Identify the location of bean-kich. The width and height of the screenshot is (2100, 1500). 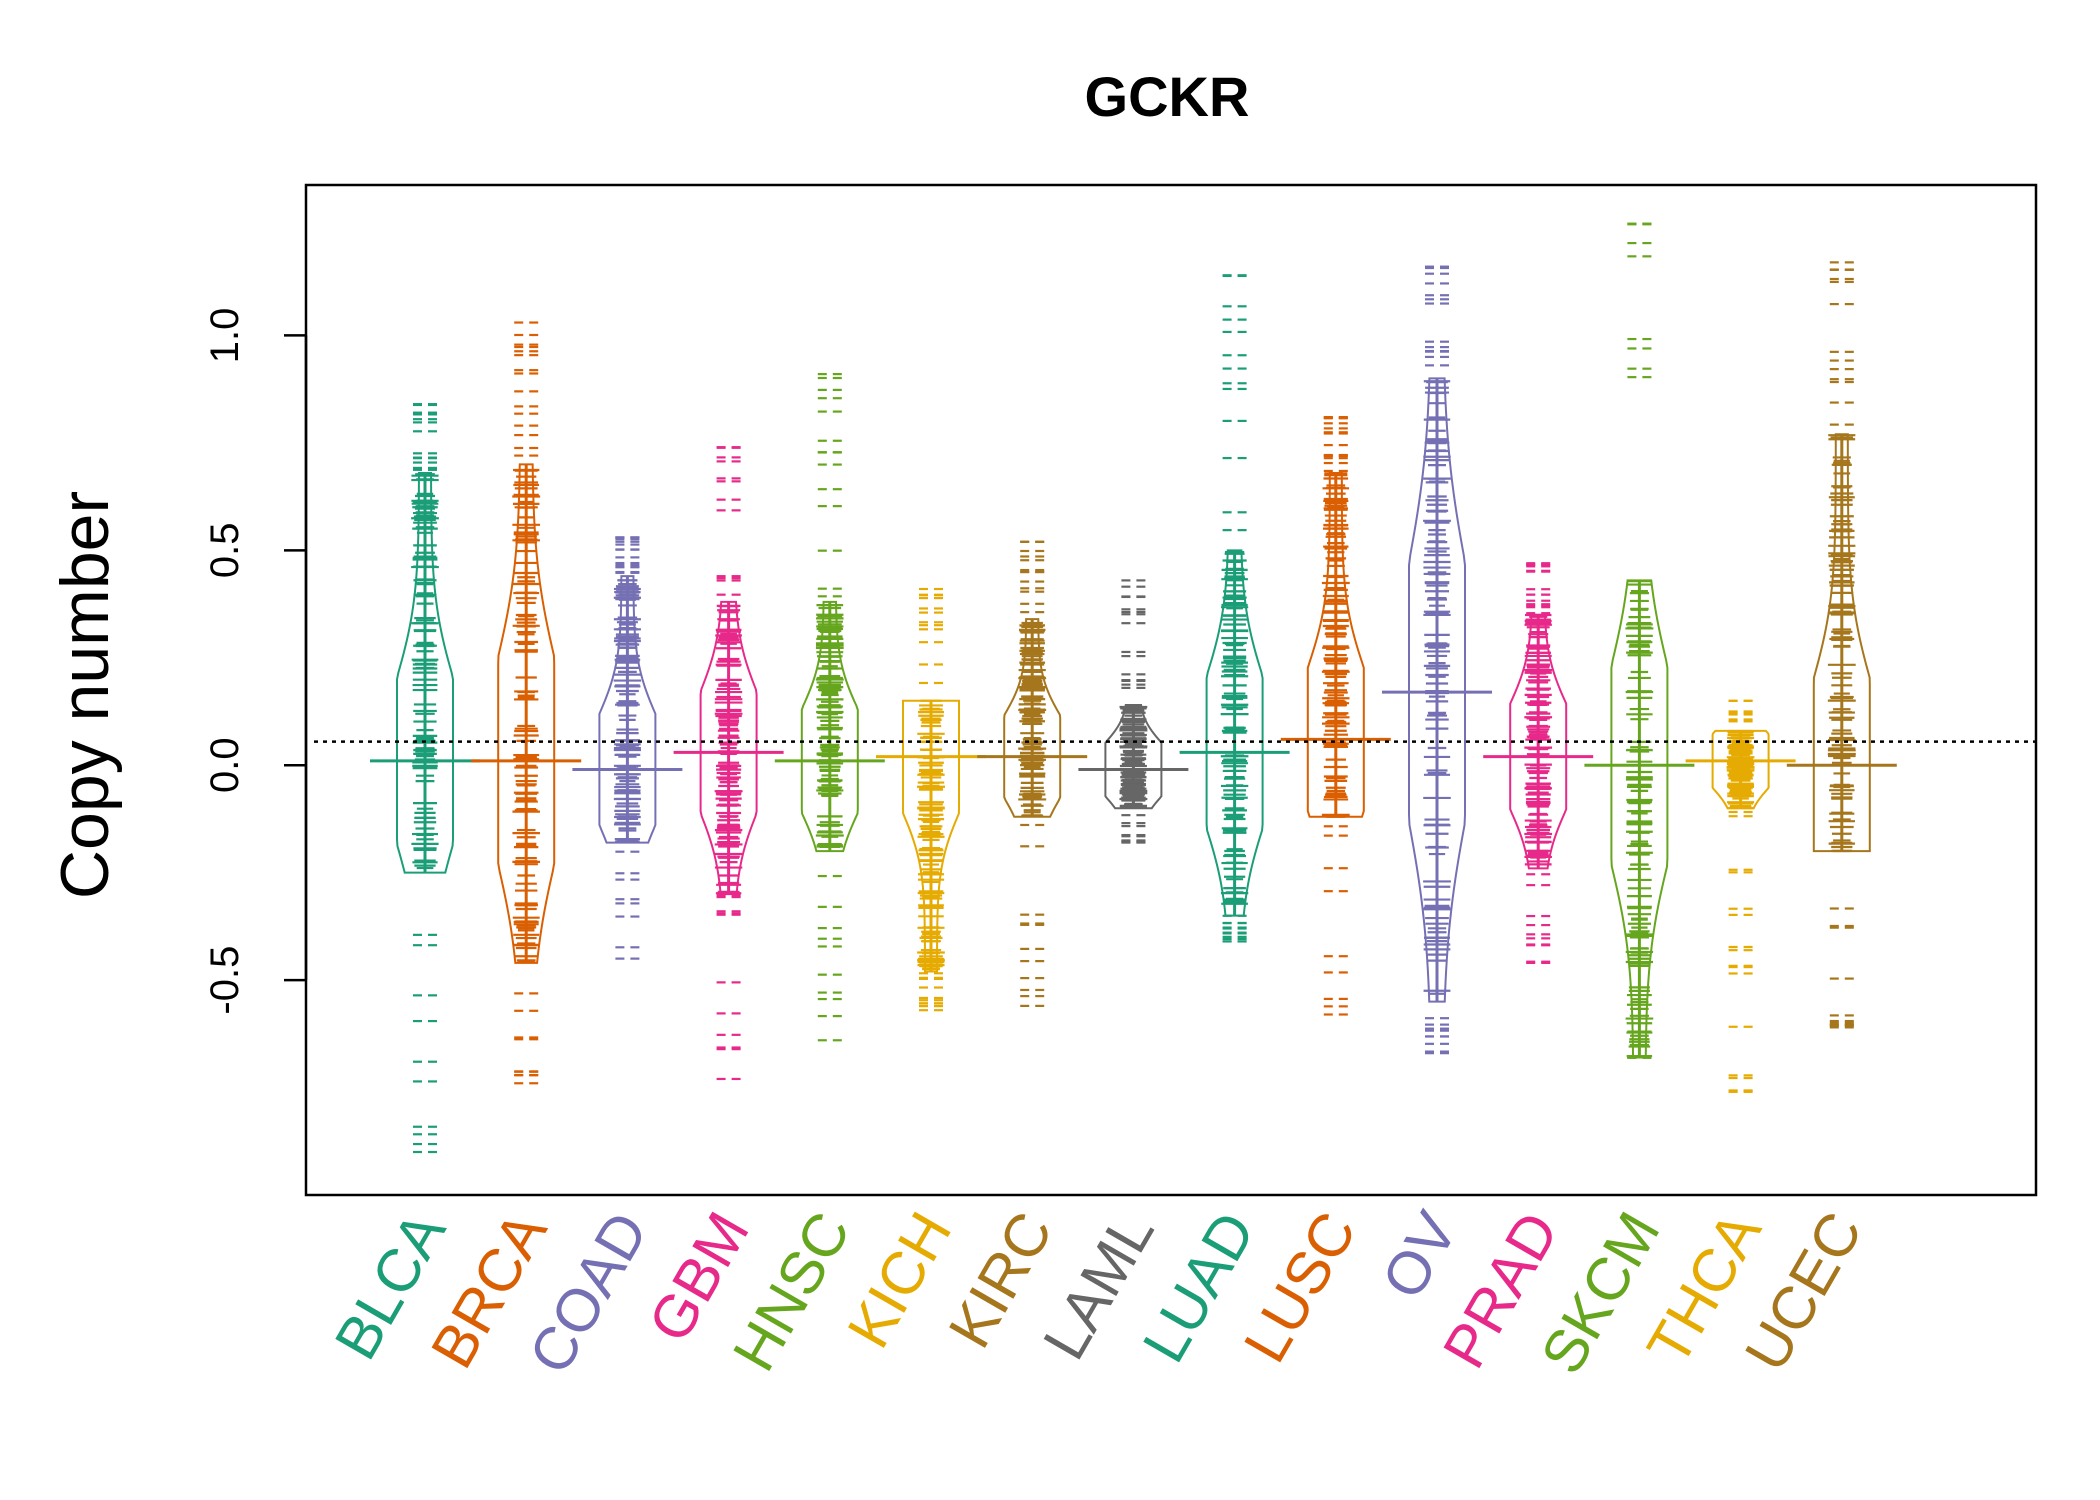
(931, 799).